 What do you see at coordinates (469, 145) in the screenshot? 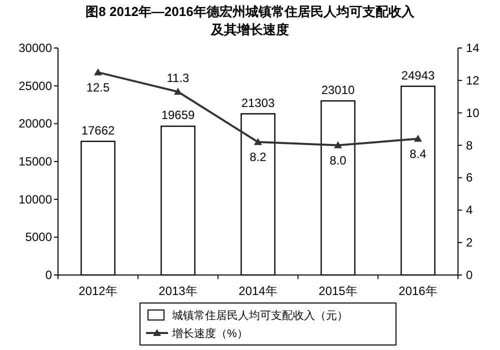
I see `y2-tick-label: 8` at bounding box center [469, 145].